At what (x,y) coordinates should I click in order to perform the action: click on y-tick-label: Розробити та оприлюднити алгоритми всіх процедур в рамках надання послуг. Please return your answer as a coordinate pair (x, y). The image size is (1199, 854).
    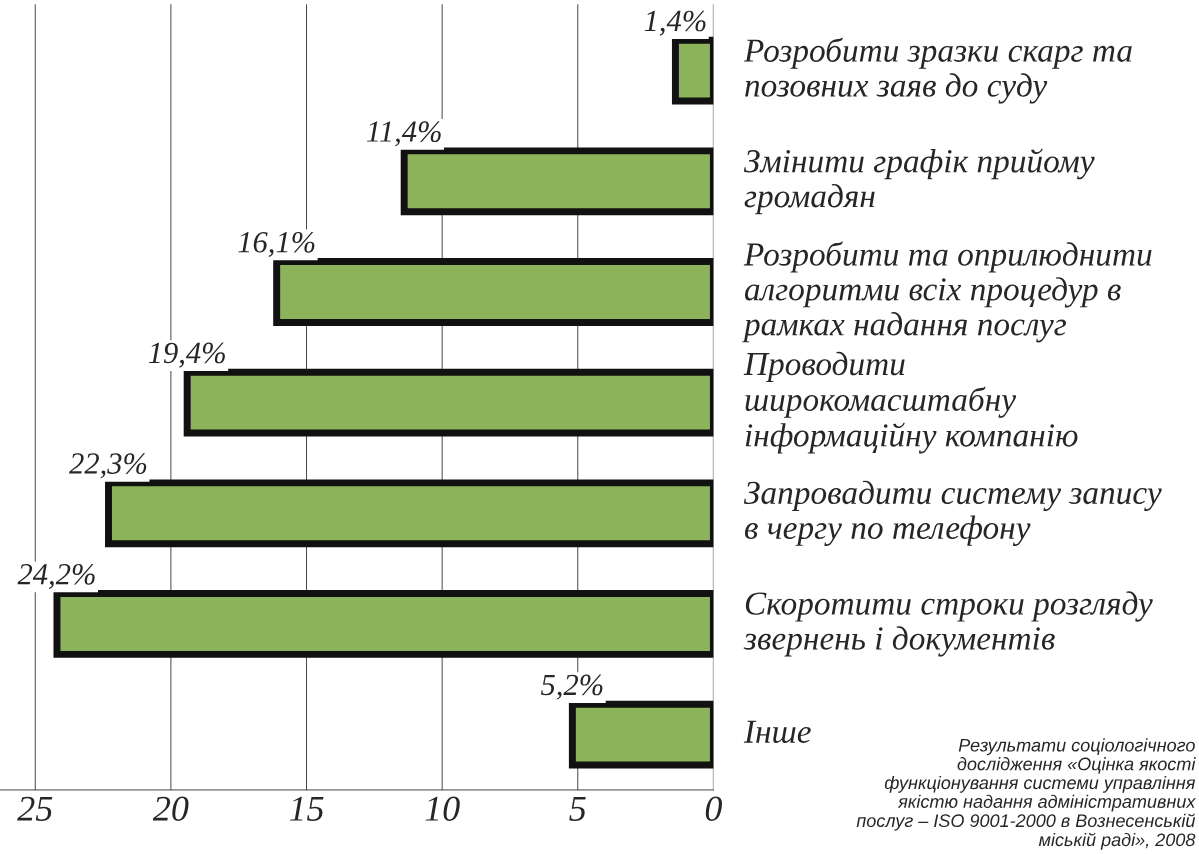
    Looking at the image, I should click on (947, 292).